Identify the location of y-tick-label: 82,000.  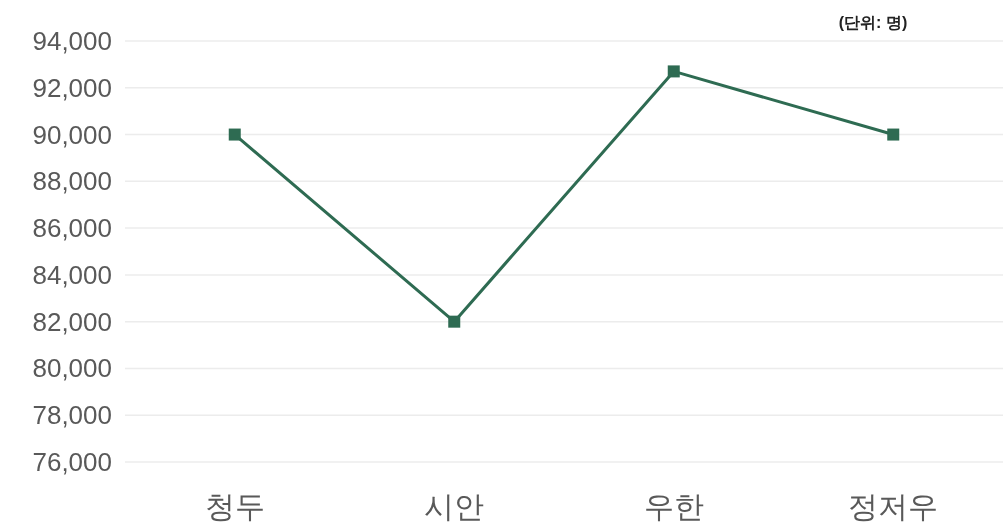
(72, 321).